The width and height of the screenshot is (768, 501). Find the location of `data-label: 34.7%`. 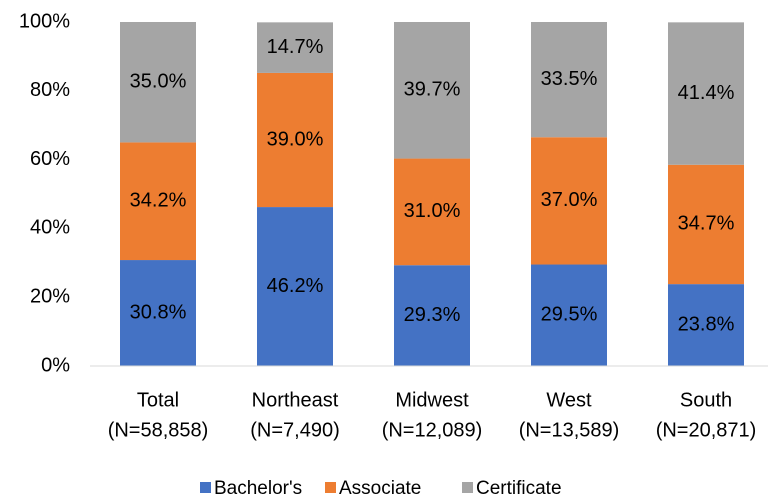

data-label: 34.7% is located at coordinates (706, 224).